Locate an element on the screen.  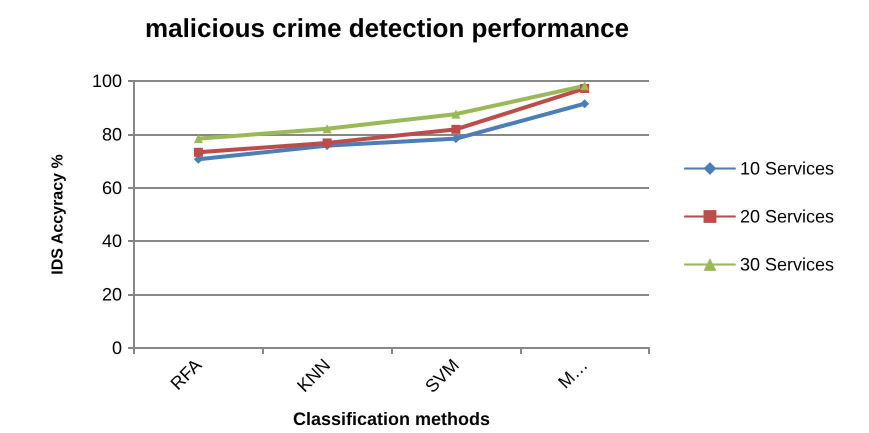
legend-label: 20 Services is located at coordinates (787, 216).